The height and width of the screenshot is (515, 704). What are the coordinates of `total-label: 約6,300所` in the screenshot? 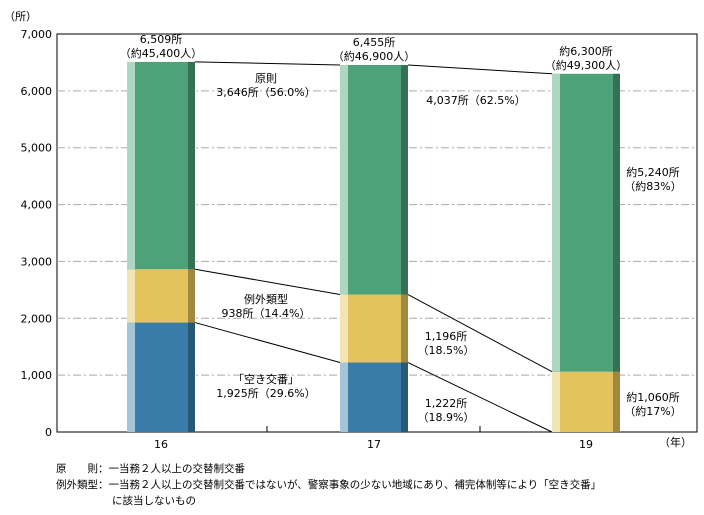 It's located at (586, 51).